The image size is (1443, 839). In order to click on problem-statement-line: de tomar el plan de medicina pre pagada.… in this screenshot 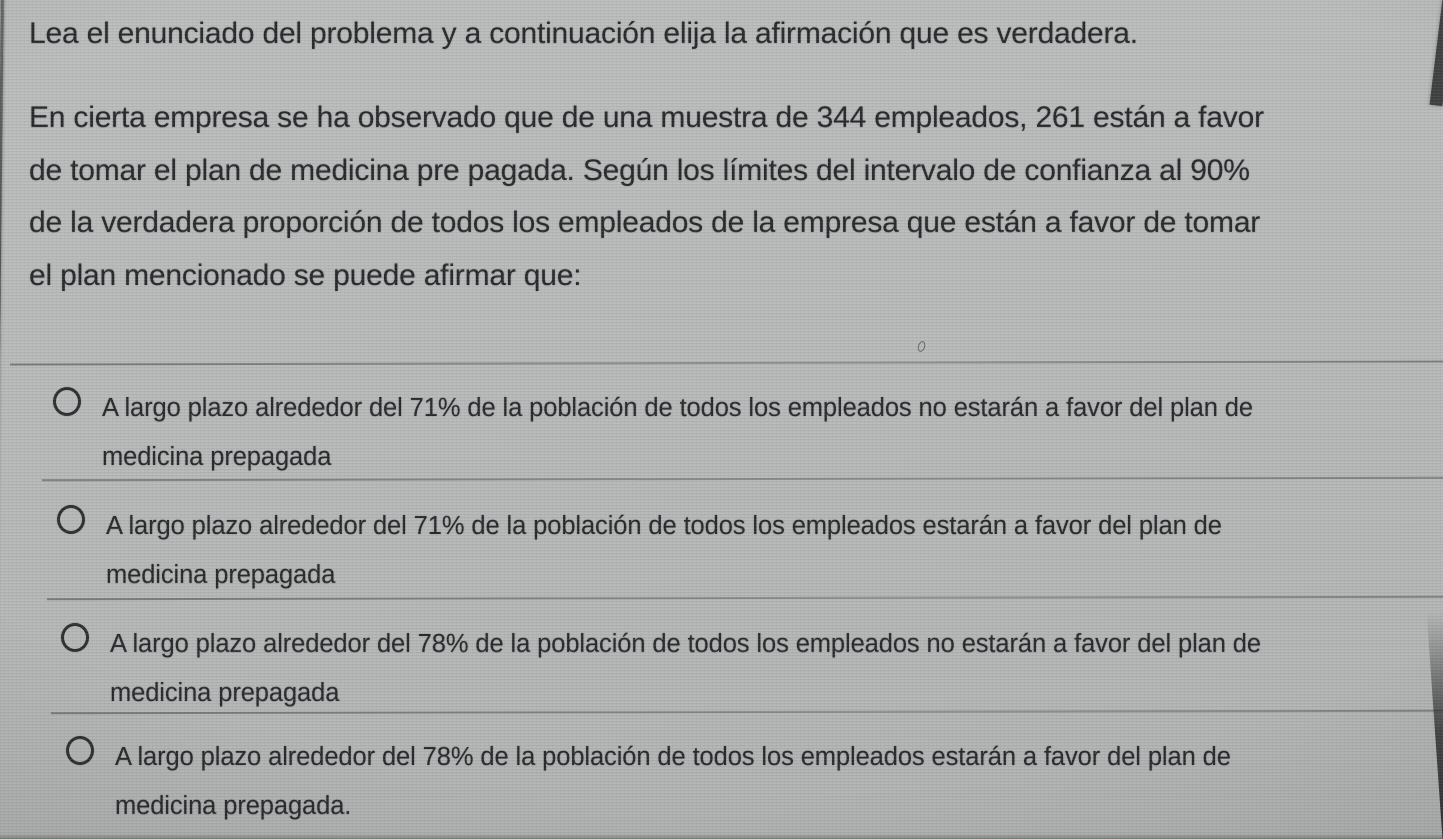, I will do `click(639, 170)`.